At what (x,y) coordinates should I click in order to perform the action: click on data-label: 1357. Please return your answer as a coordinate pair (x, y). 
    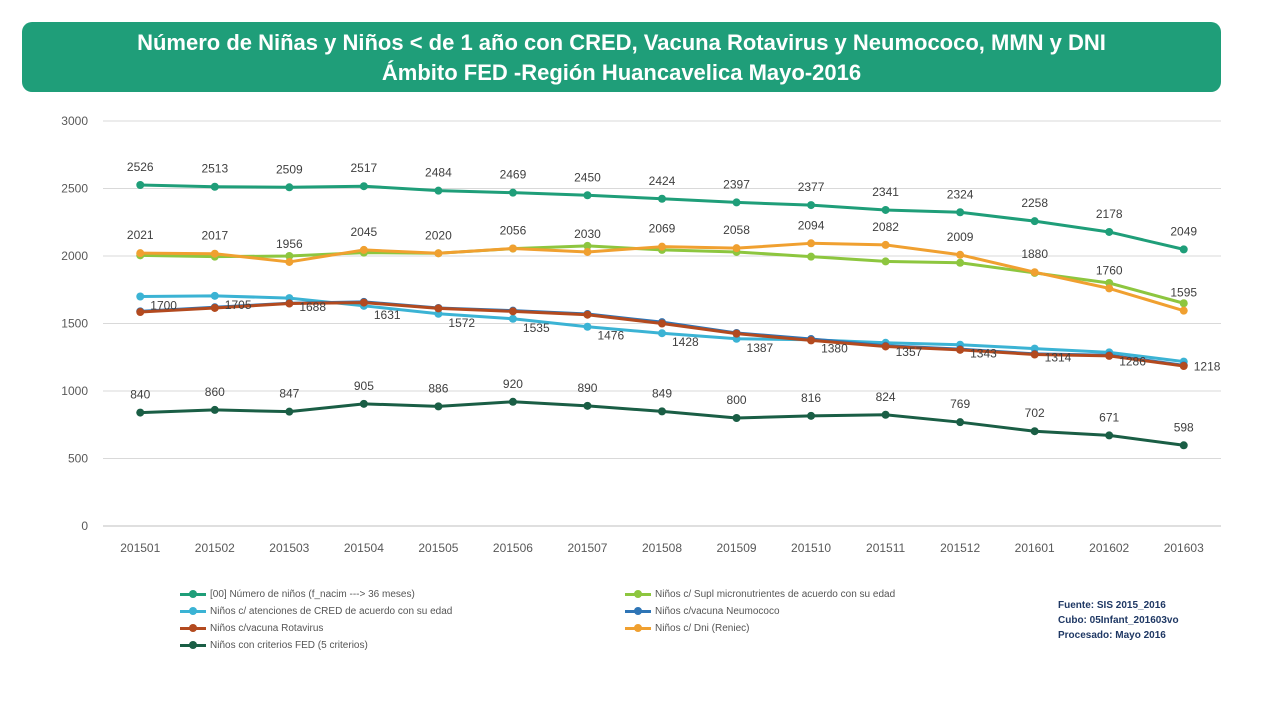
    Looking at the image, I should click on (909, 352).